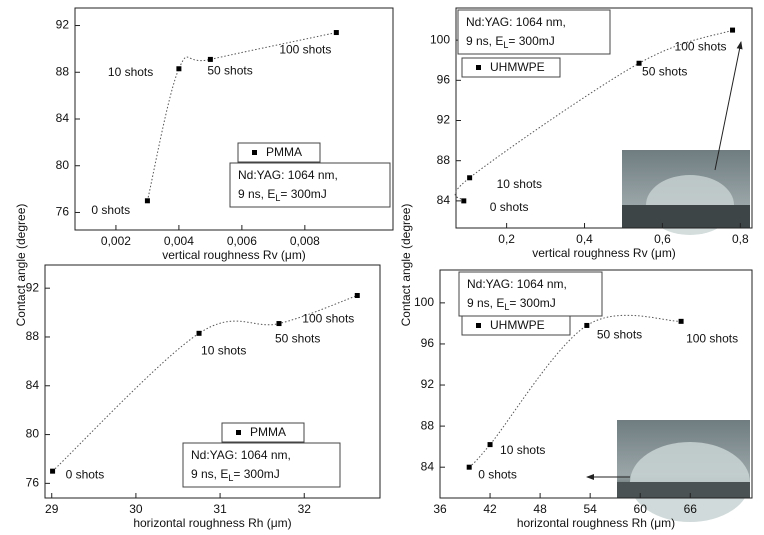 The width and height of the screenshot is (764, 535). Describe the element at coordinates (728, 106) in the screenshot. I see `arrow` at that location.